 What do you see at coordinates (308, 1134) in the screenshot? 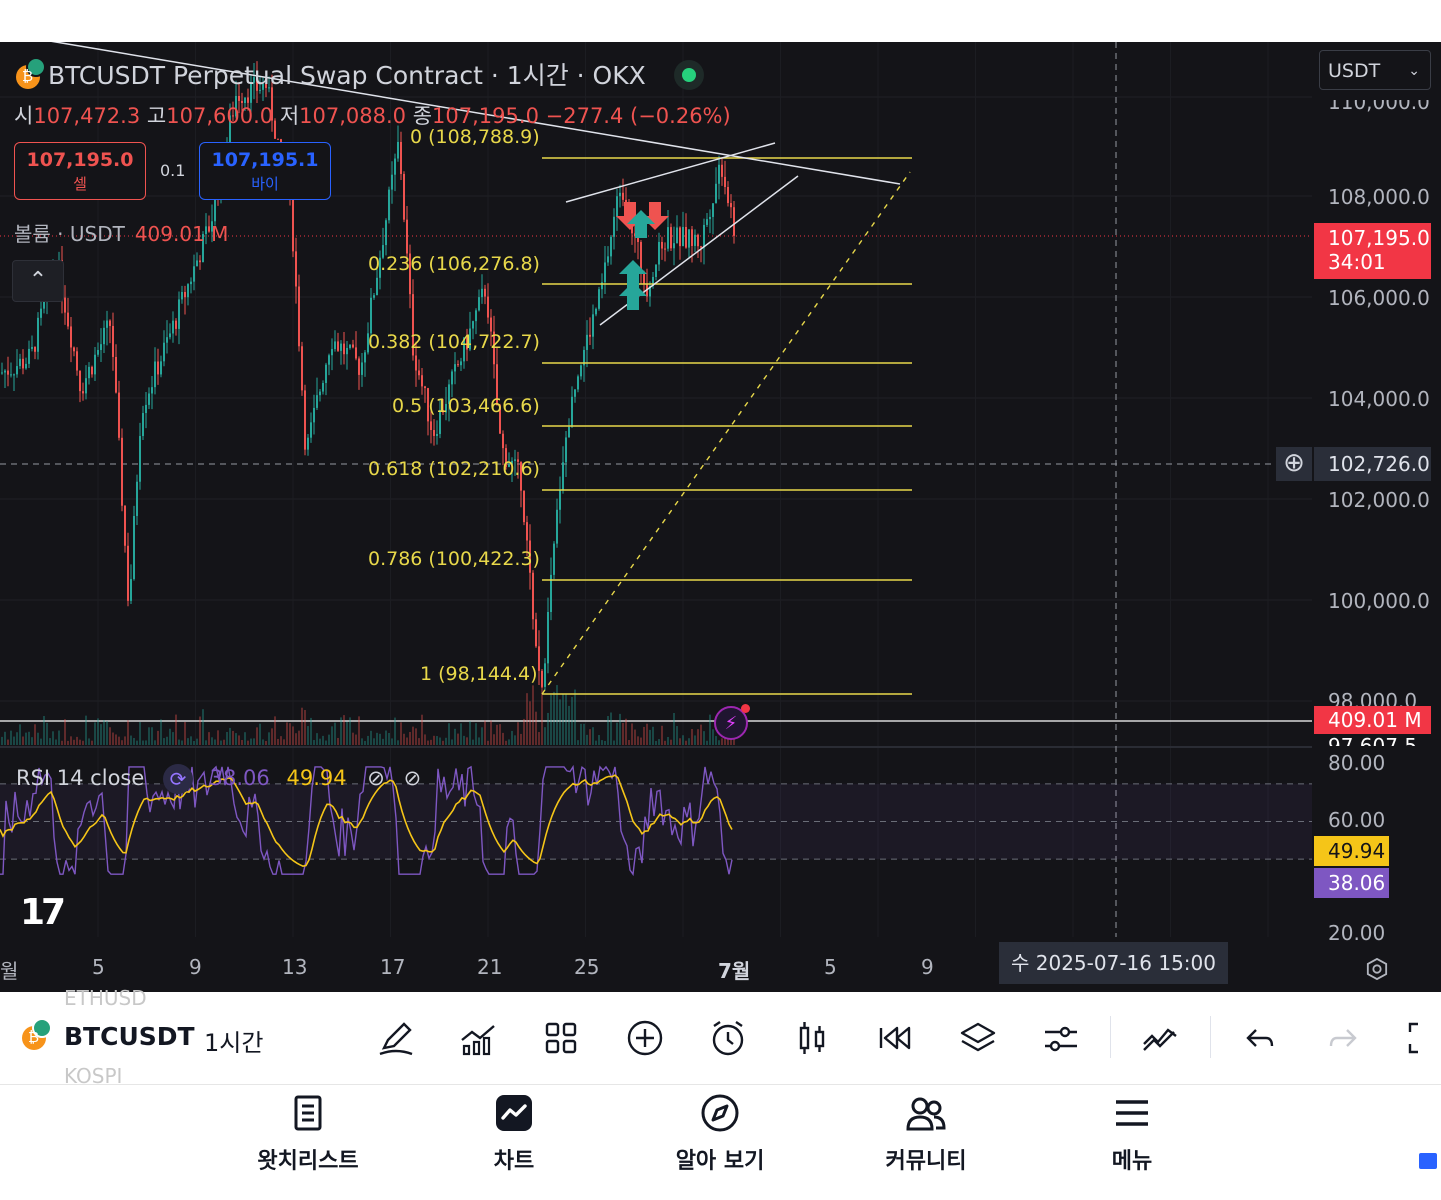
I see `nav-watchlist: 왓치리스트` at bounding box center [308, 1134].